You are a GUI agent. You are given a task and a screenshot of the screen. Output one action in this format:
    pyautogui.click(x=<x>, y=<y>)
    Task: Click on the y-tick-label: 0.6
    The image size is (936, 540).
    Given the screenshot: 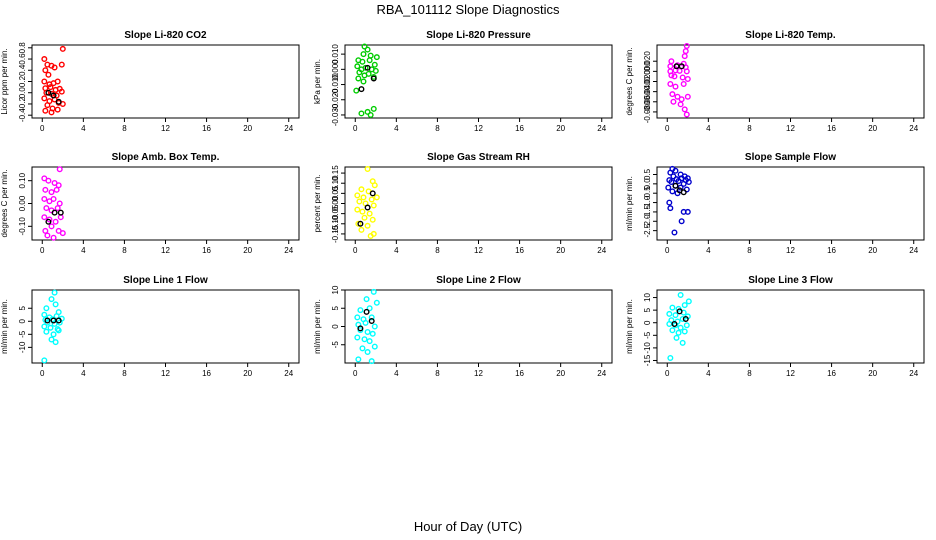 What is the action you would take?
    pyautogui.click(x=22, y=59)
    